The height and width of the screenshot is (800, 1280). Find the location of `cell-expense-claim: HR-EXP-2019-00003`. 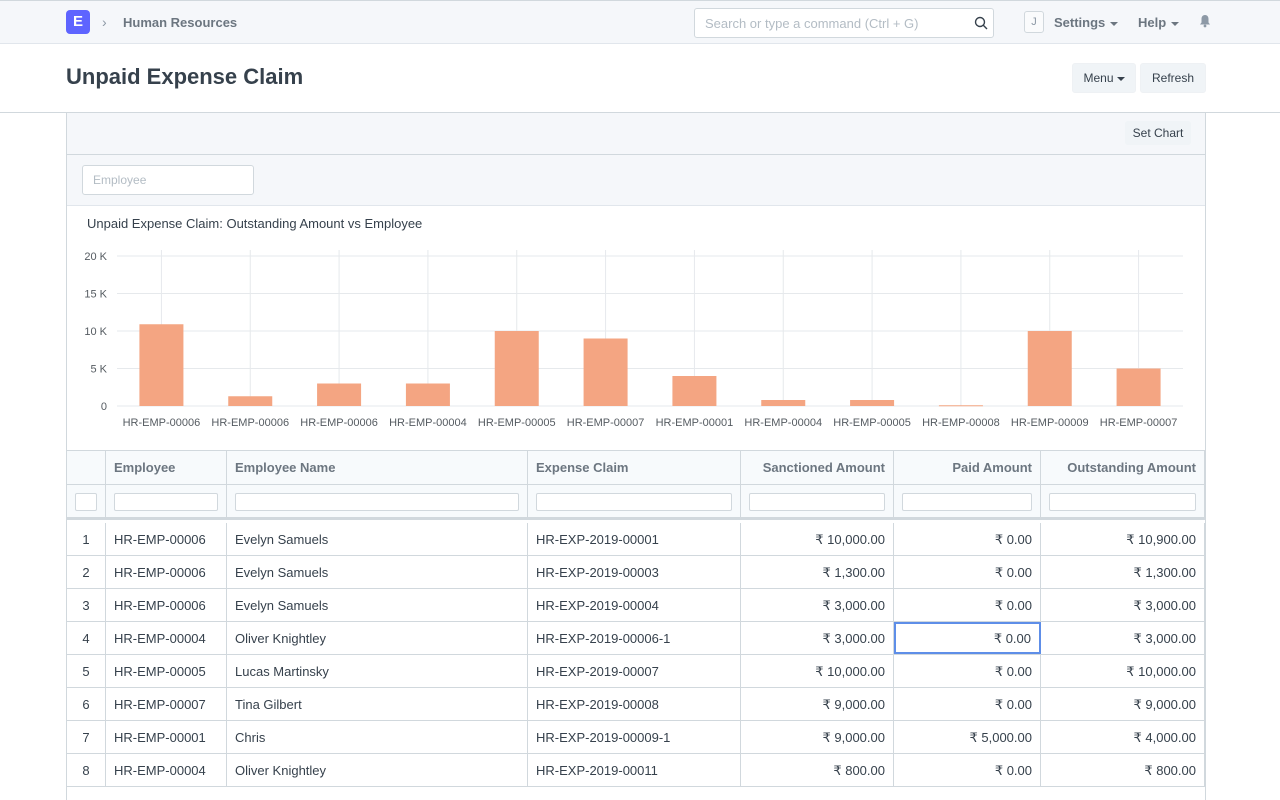

cell-expense-claim: HR-EXP-2019-00003 is located at coordinates (634, 572).